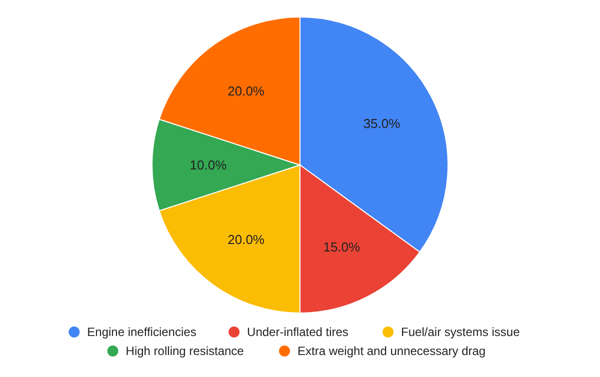 This screenshot has height=377, width=600. I want to click on data-label: 35.0%, so click(382, 123).